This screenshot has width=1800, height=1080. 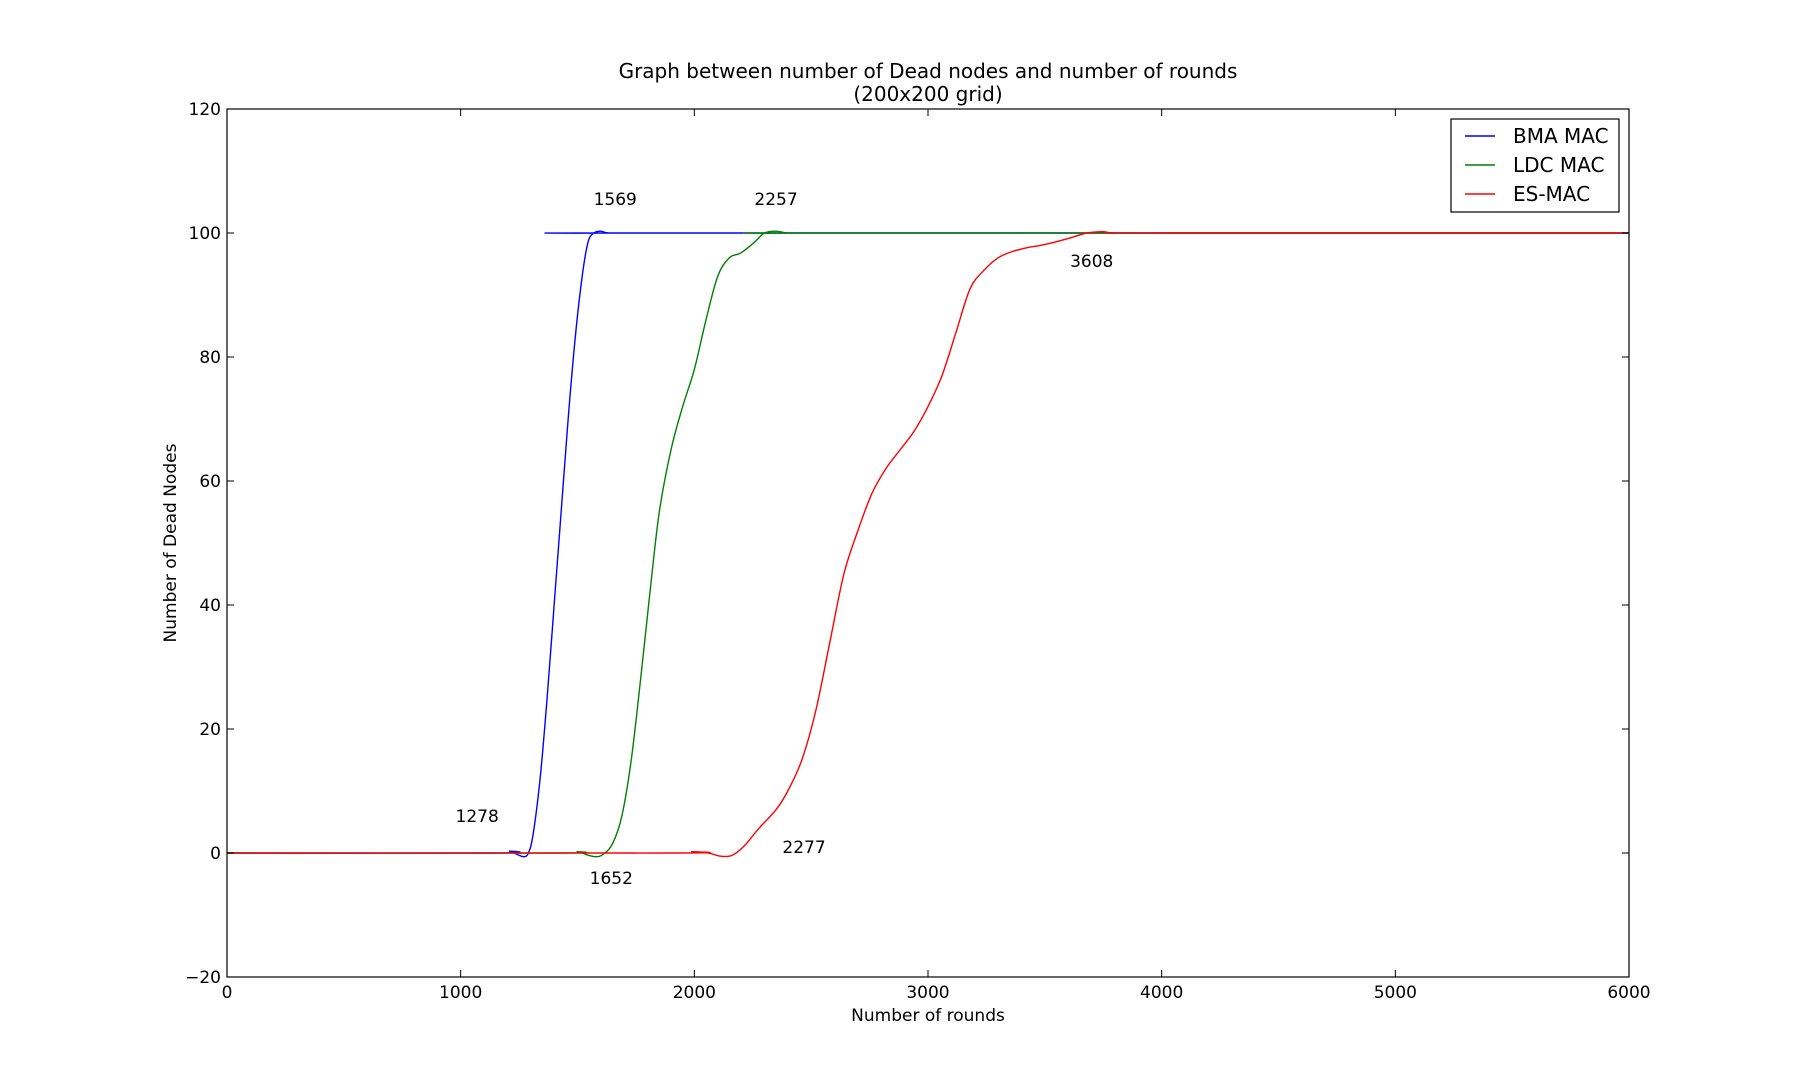 I want to click on y-tick-label: 80, so click(x=210, y=358).